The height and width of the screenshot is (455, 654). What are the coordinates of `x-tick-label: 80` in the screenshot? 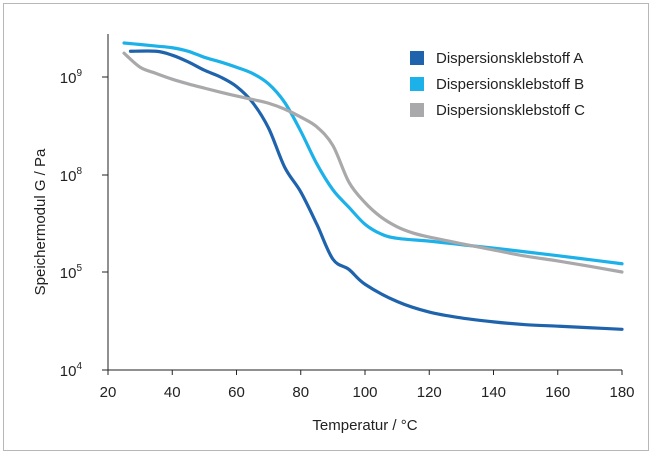 It's located at (300, 392).